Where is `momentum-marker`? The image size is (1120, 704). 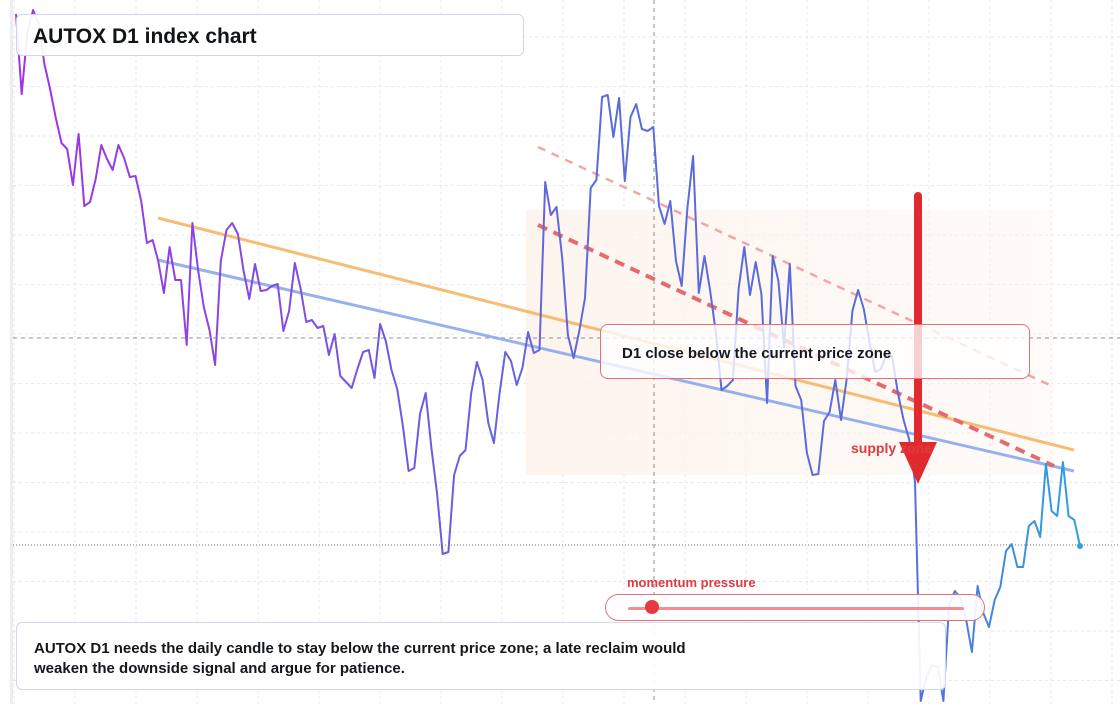 momentum-marker is located at coordinates (651, 607).